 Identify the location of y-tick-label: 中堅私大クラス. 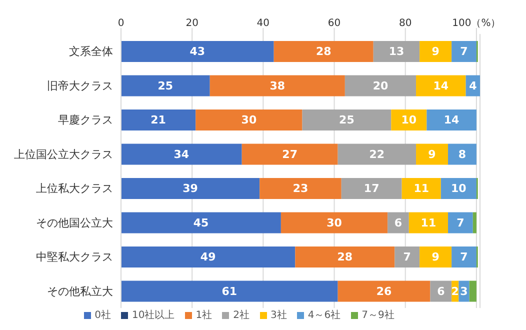
(74, 257).